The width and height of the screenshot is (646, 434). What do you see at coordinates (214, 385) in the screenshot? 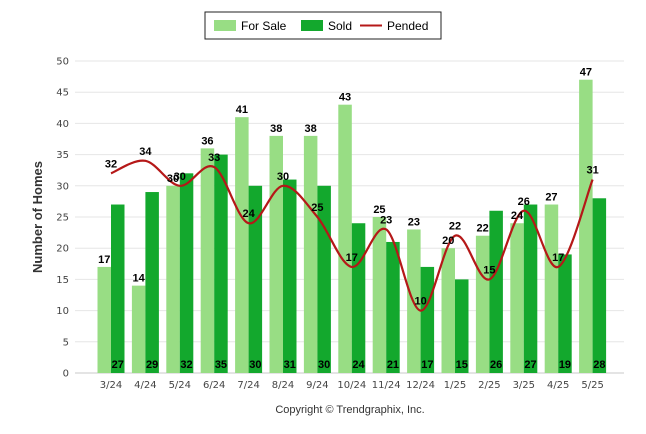
I see `x-tick-label: 6/24` at bounding box center [214, 385].